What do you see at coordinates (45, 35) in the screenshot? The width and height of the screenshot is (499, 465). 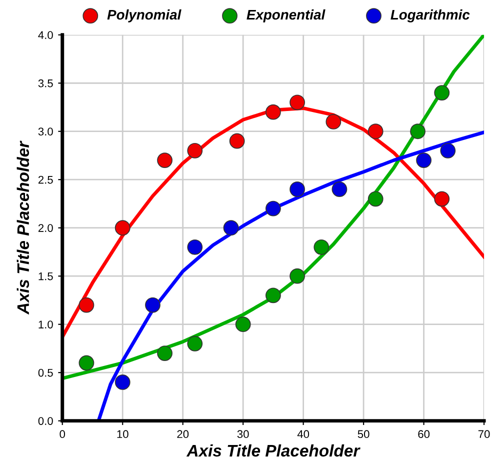 I see `y-tick-label: 4.0` at bounding box center [45, 35].